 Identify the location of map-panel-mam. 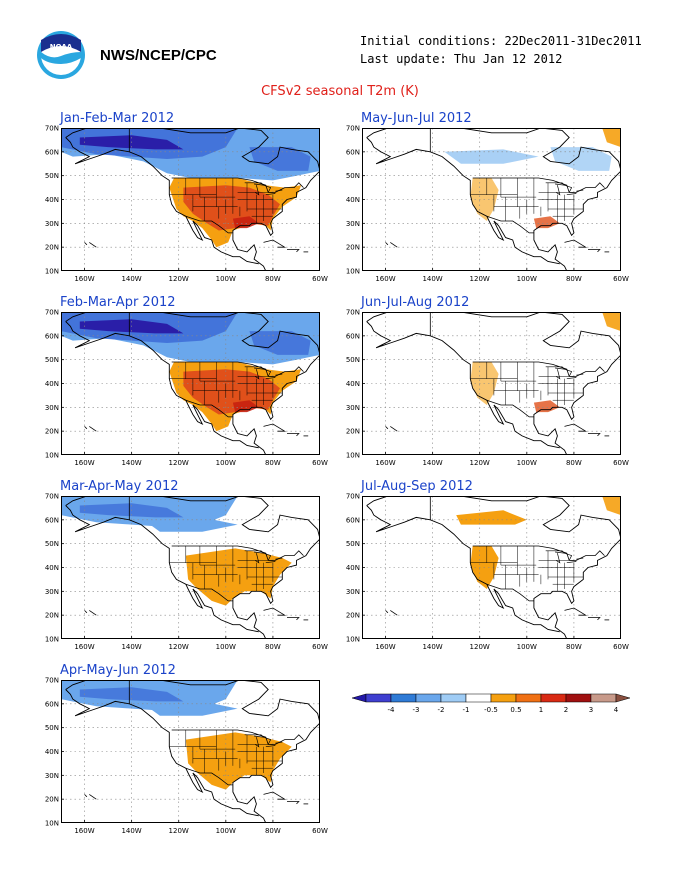
(190, 567).